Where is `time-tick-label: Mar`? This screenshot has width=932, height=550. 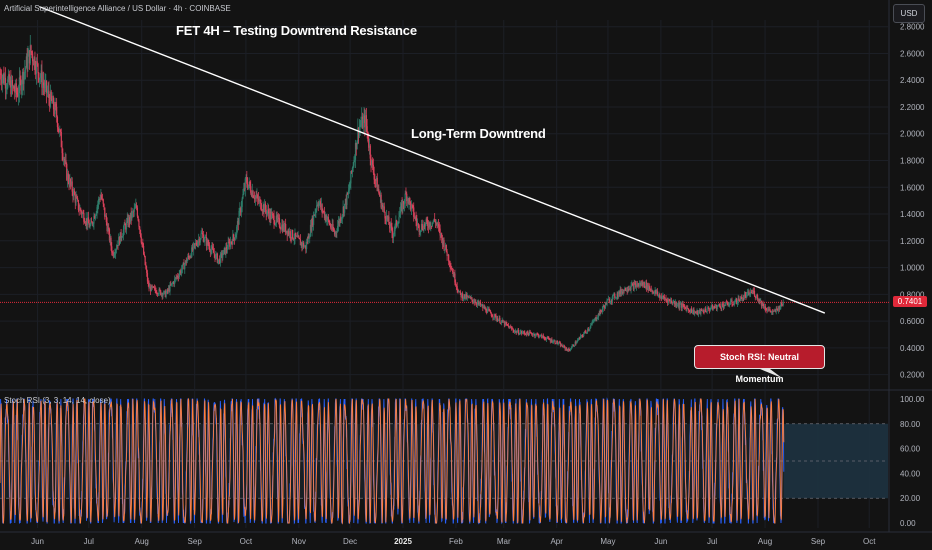 time-tick-label: Mar is located at coordinates (504, 541).